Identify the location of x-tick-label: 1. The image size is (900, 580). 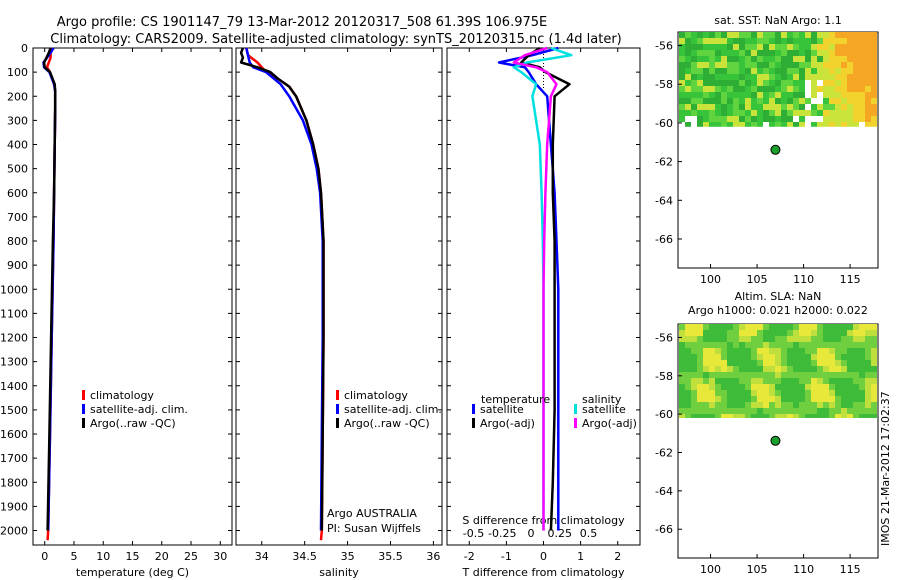
(580, 556).